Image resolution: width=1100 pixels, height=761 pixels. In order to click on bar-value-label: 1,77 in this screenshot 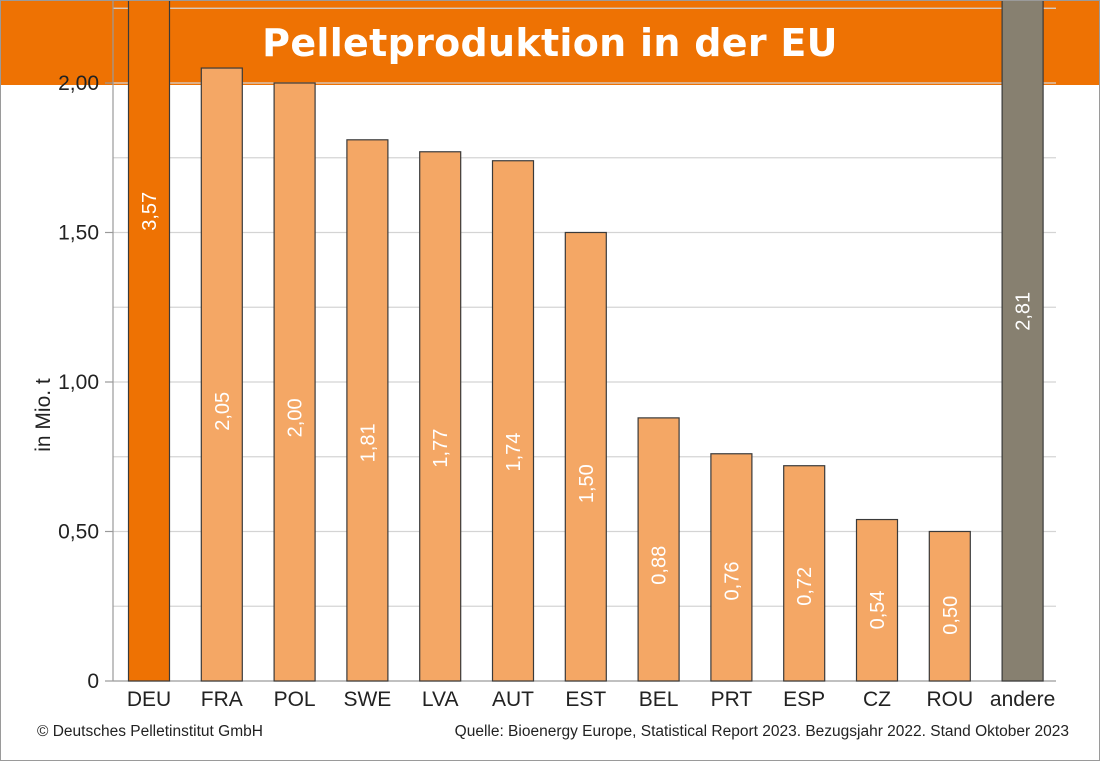, I will do `click(441, 448)`.